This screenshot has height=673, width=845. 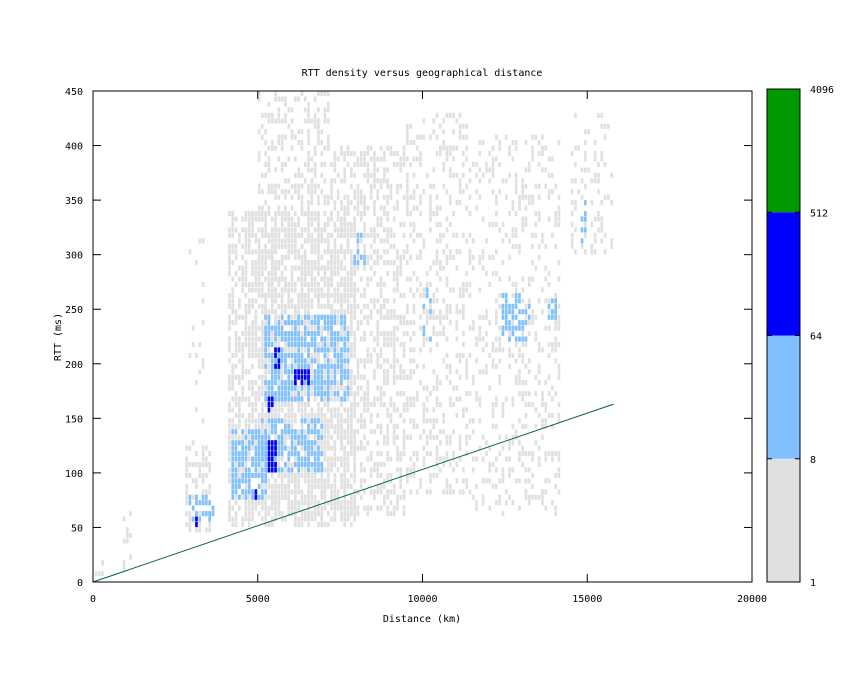 What do you see at coordinates (439, 303) in the screenshot?
I see `density-region` at bounding box center [439, 303].